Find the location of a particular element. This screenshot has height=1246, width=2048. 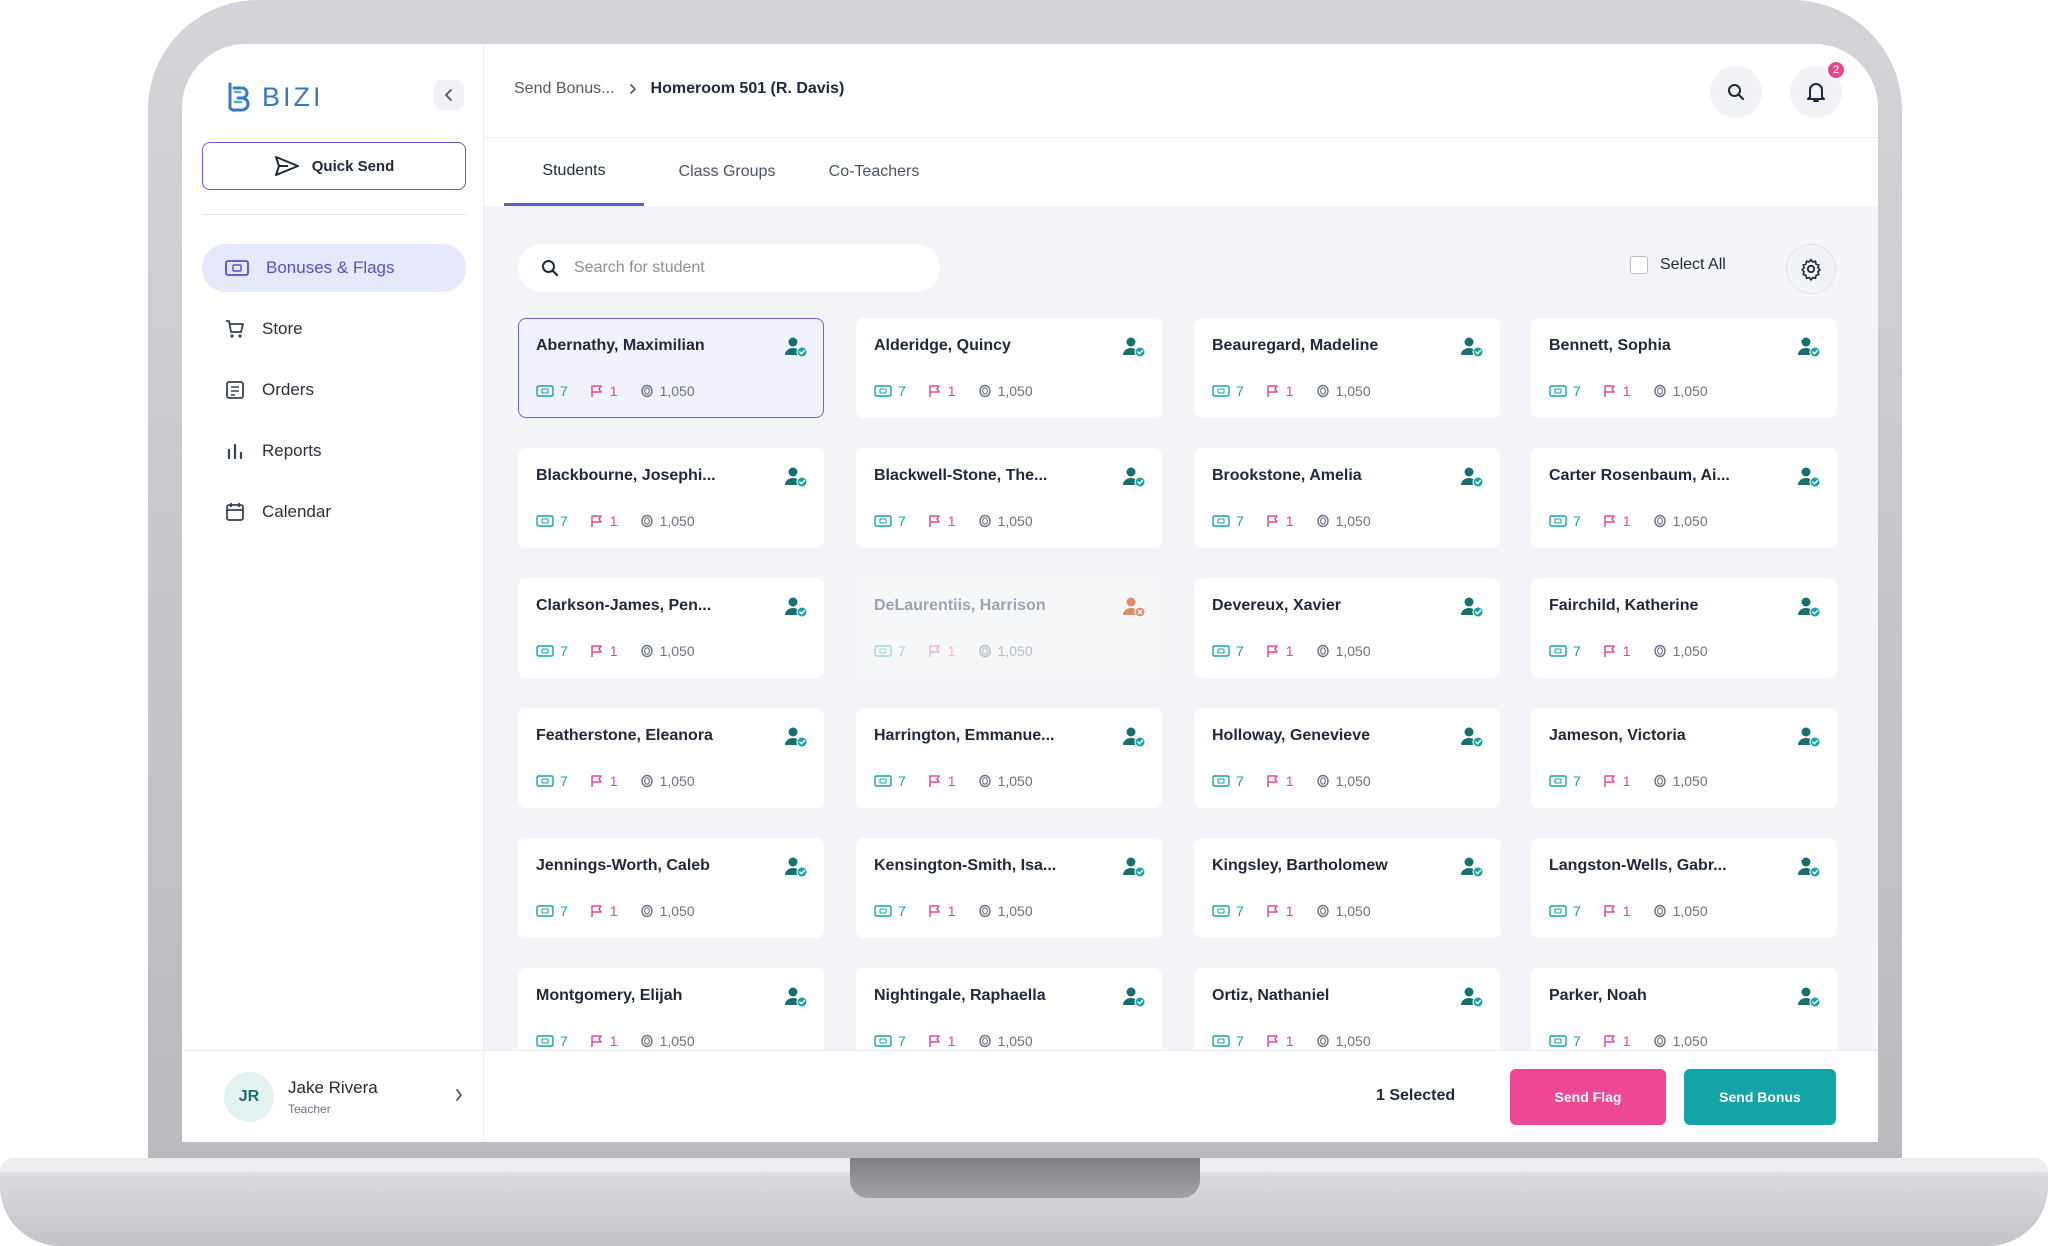

quick-send-button: Quick Send is located at coordinates (334, 166).